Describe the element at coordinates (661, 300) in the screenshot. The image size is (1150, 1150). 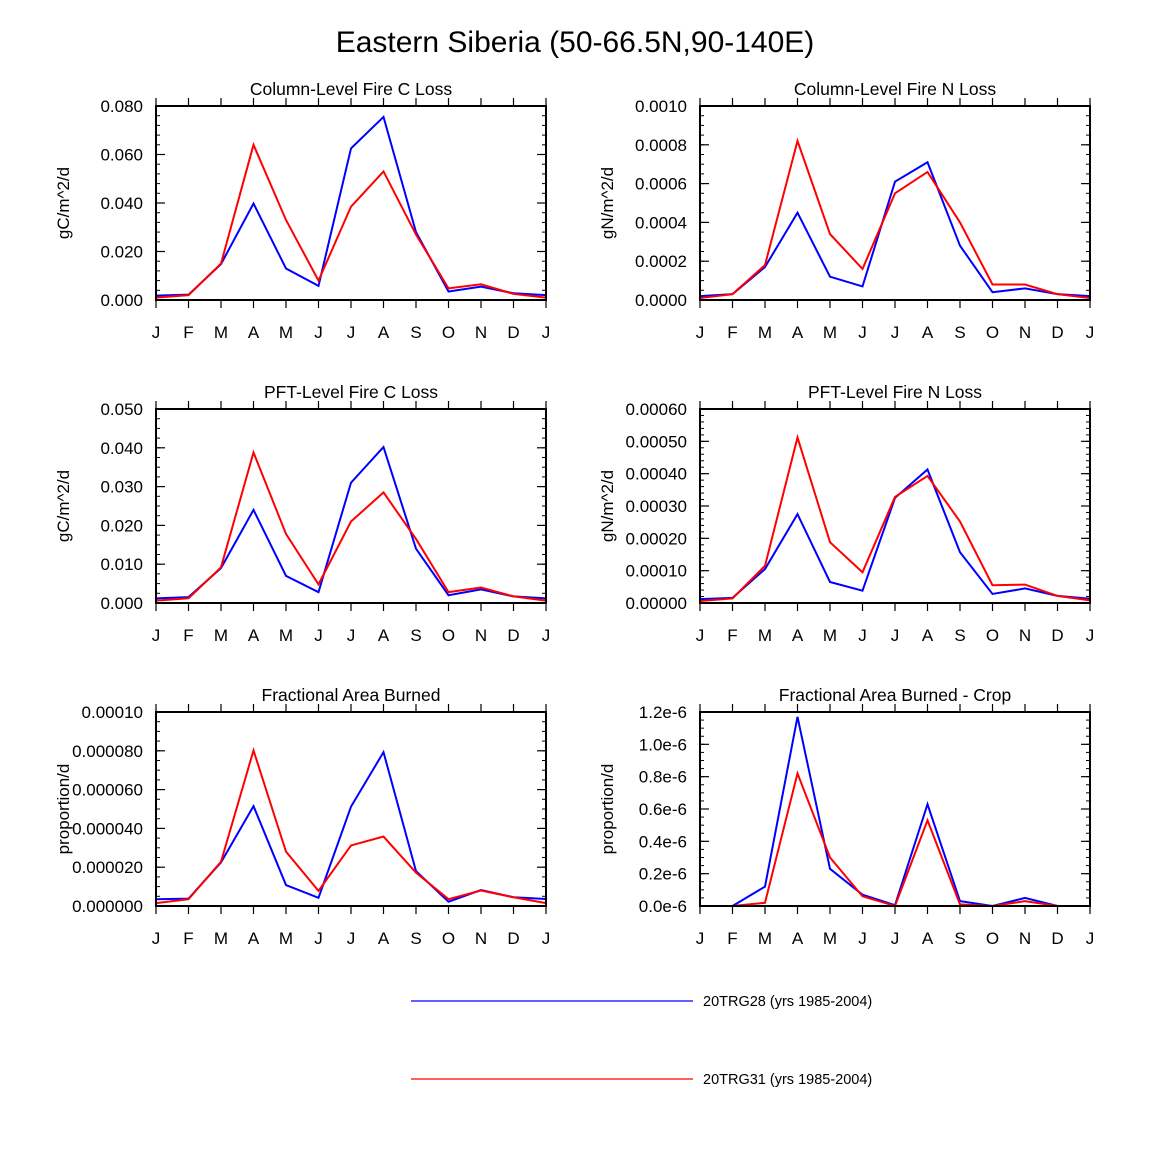
I see `y-tick-label: 0.0000` at that location.